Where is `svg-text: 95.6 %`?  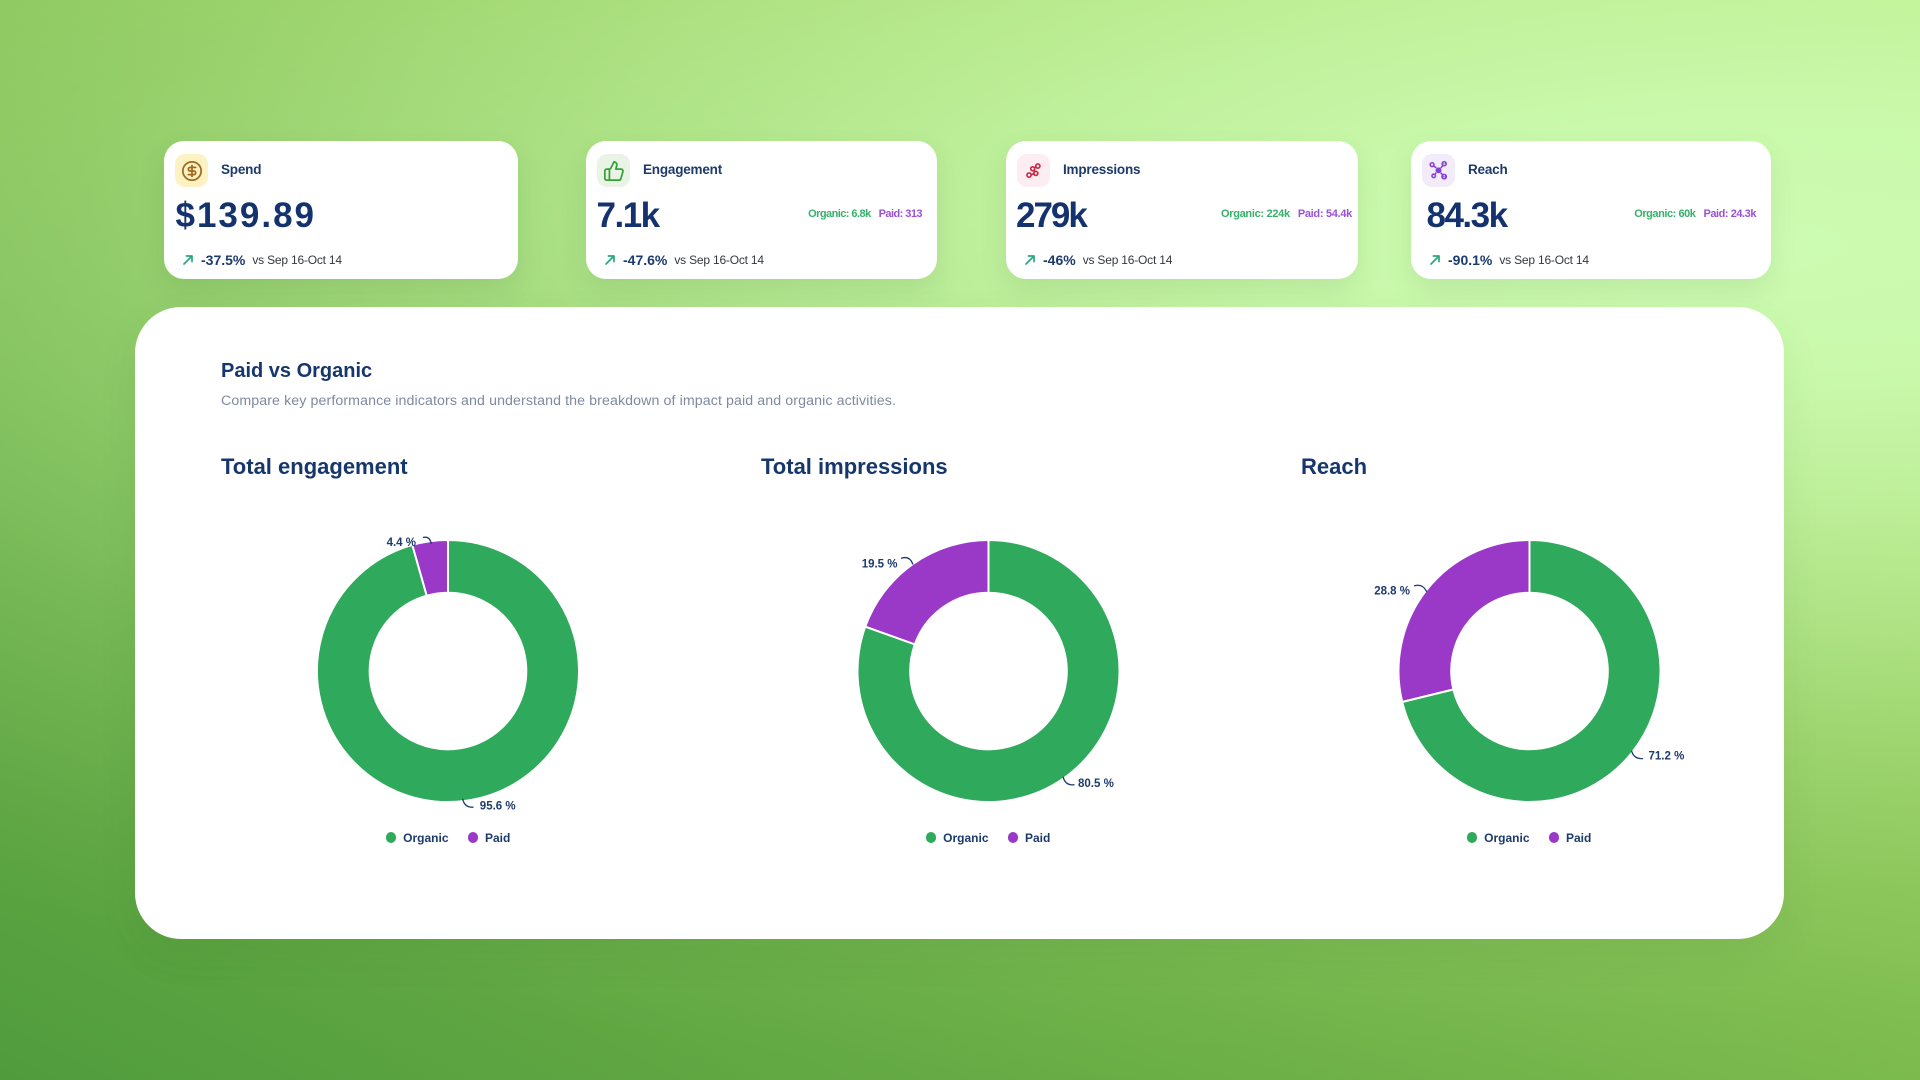 svg-text: 95.6 % is located at coordinates (498, 807).